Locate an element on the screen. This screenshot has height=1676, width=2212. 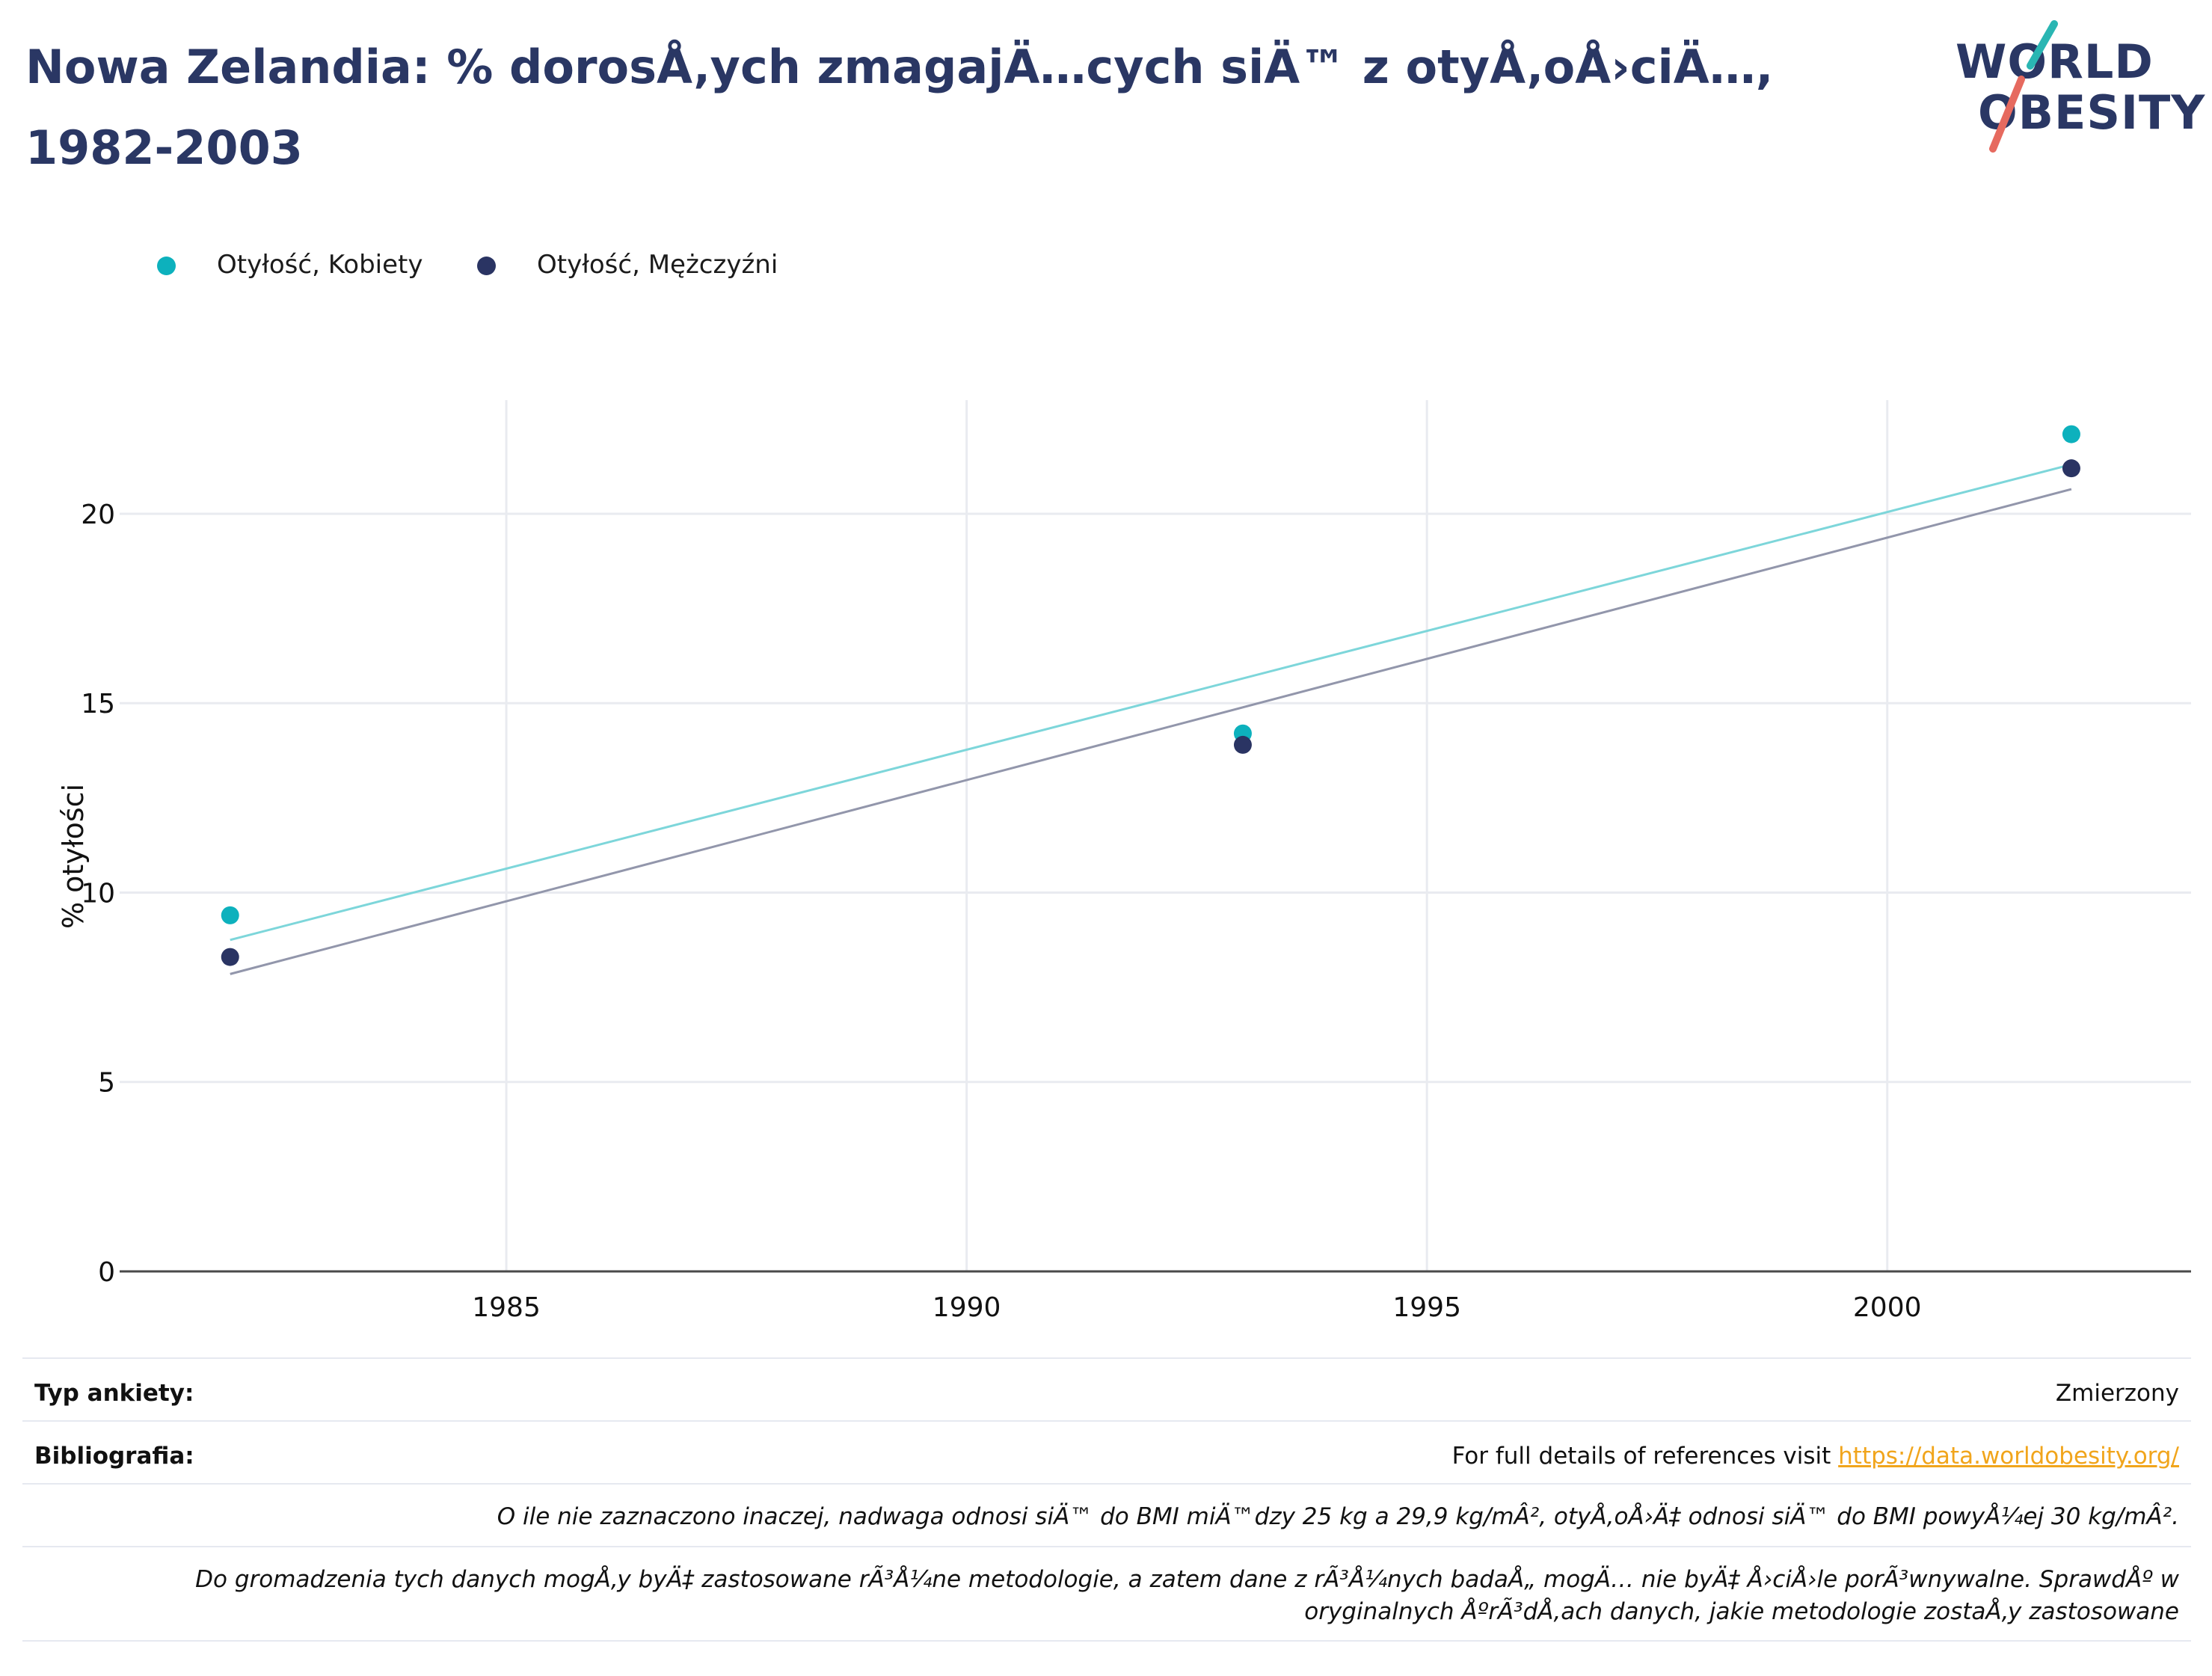
logo-text-world: WORLD is located at coordinates (2055, 61).